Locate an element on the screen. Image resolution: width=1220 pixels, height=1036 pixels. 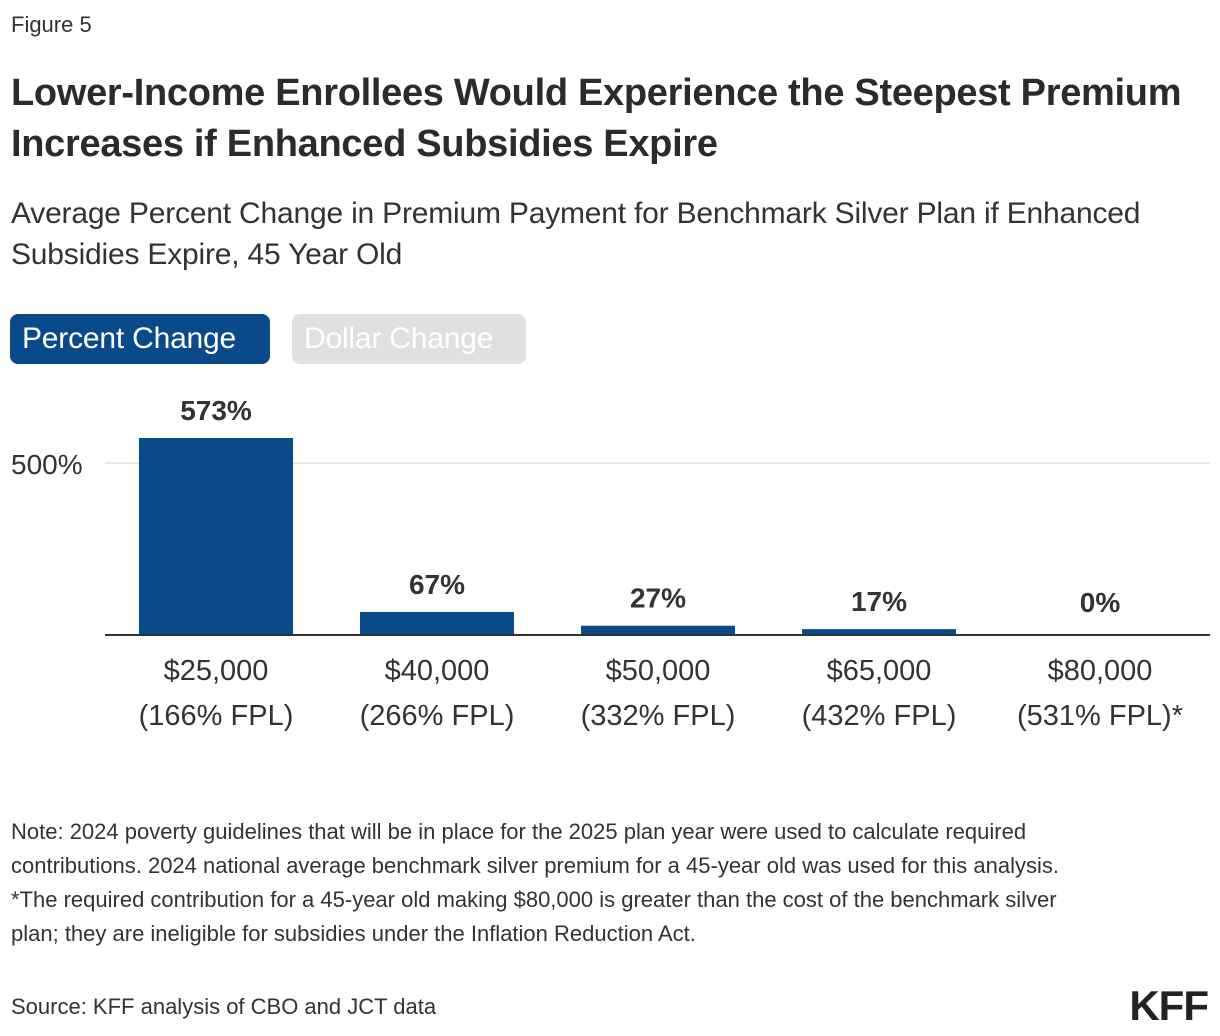
source-text: Source: KFF analysis of CBO and JCT data is located at coordinates (224, 1006).